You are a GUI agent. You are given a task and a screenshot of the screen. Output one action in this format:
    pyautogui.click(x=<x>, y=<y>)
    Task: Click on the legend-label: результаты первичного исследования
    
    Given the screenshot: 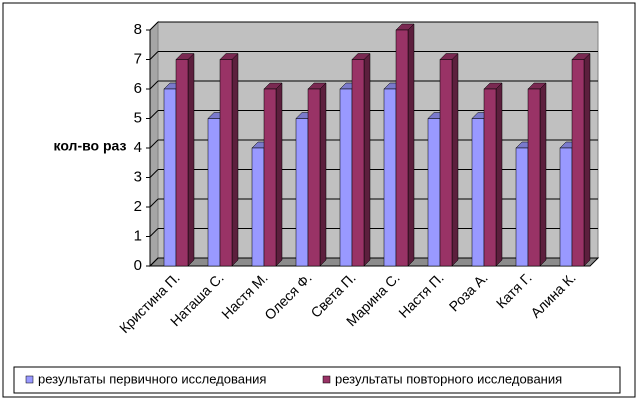 What is the action you would take?
    pyautogui.click(x=152, y=378)
    